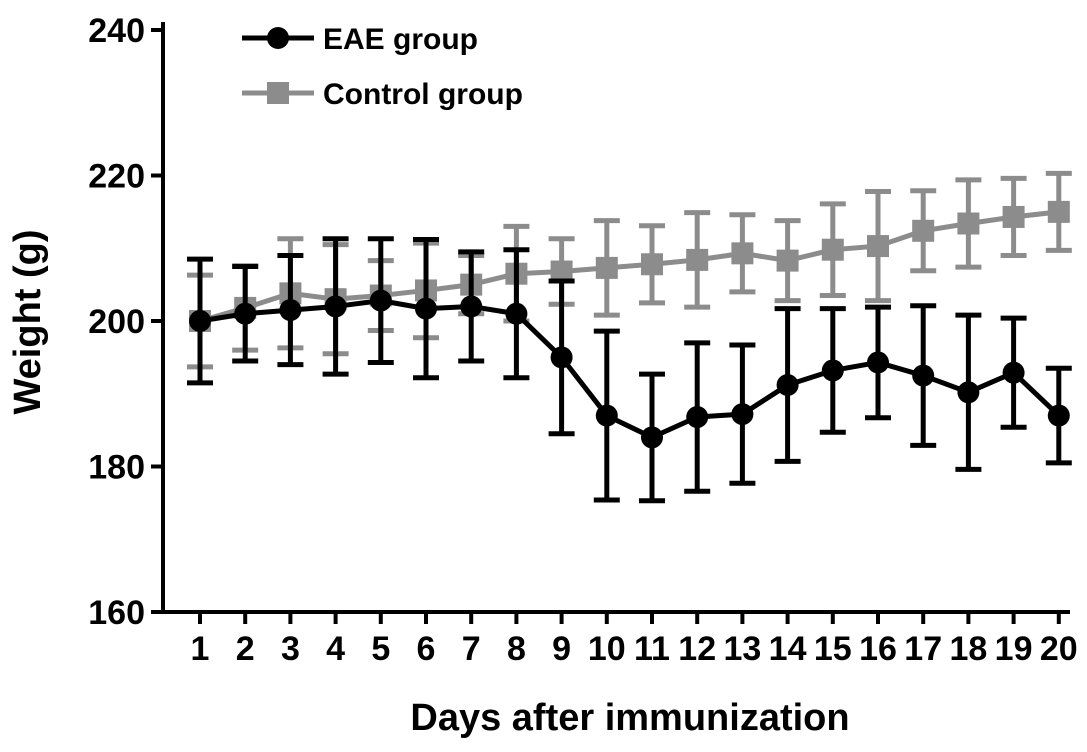 The height and width of the screenshot is (752, 1087). Describe the element at coordinates (788, 649) in the screenshot. I see `x-tick-label: 14` at that location.